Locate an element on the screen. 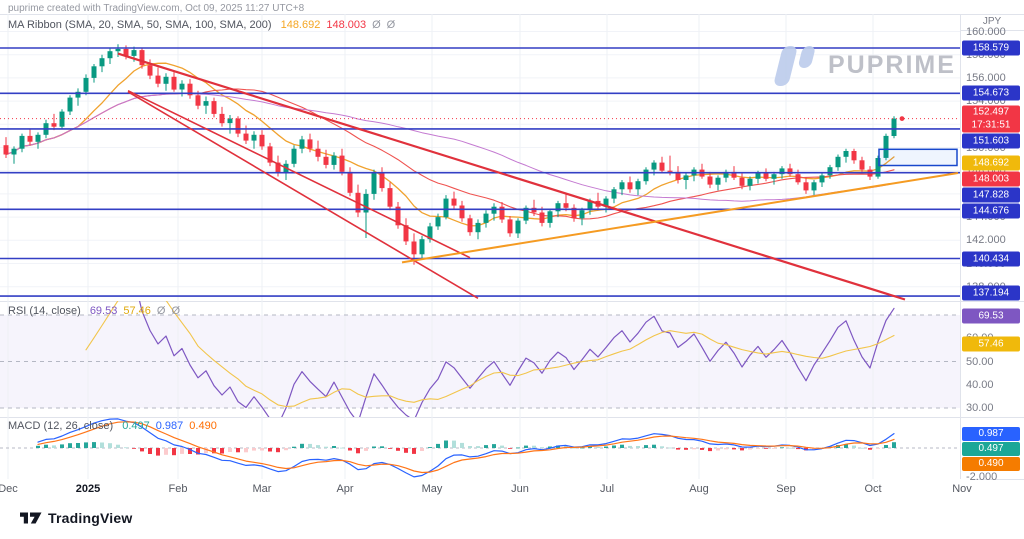 This screenshot has height=539, width=1024. time-axis: Dec 2025 Feb Mar Apr May Jun Jul Aug Sep Oct Nov is located at coordinates (486, 489).